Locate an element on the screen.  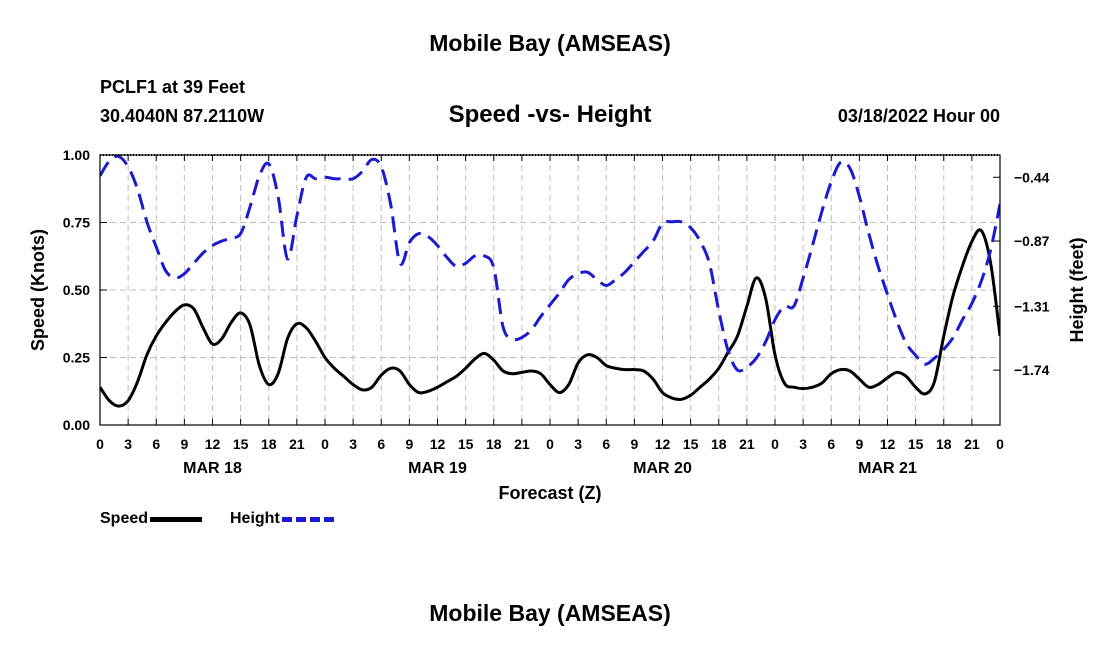
x-tick-label-20: 12 is located at coordinates (663, 444).